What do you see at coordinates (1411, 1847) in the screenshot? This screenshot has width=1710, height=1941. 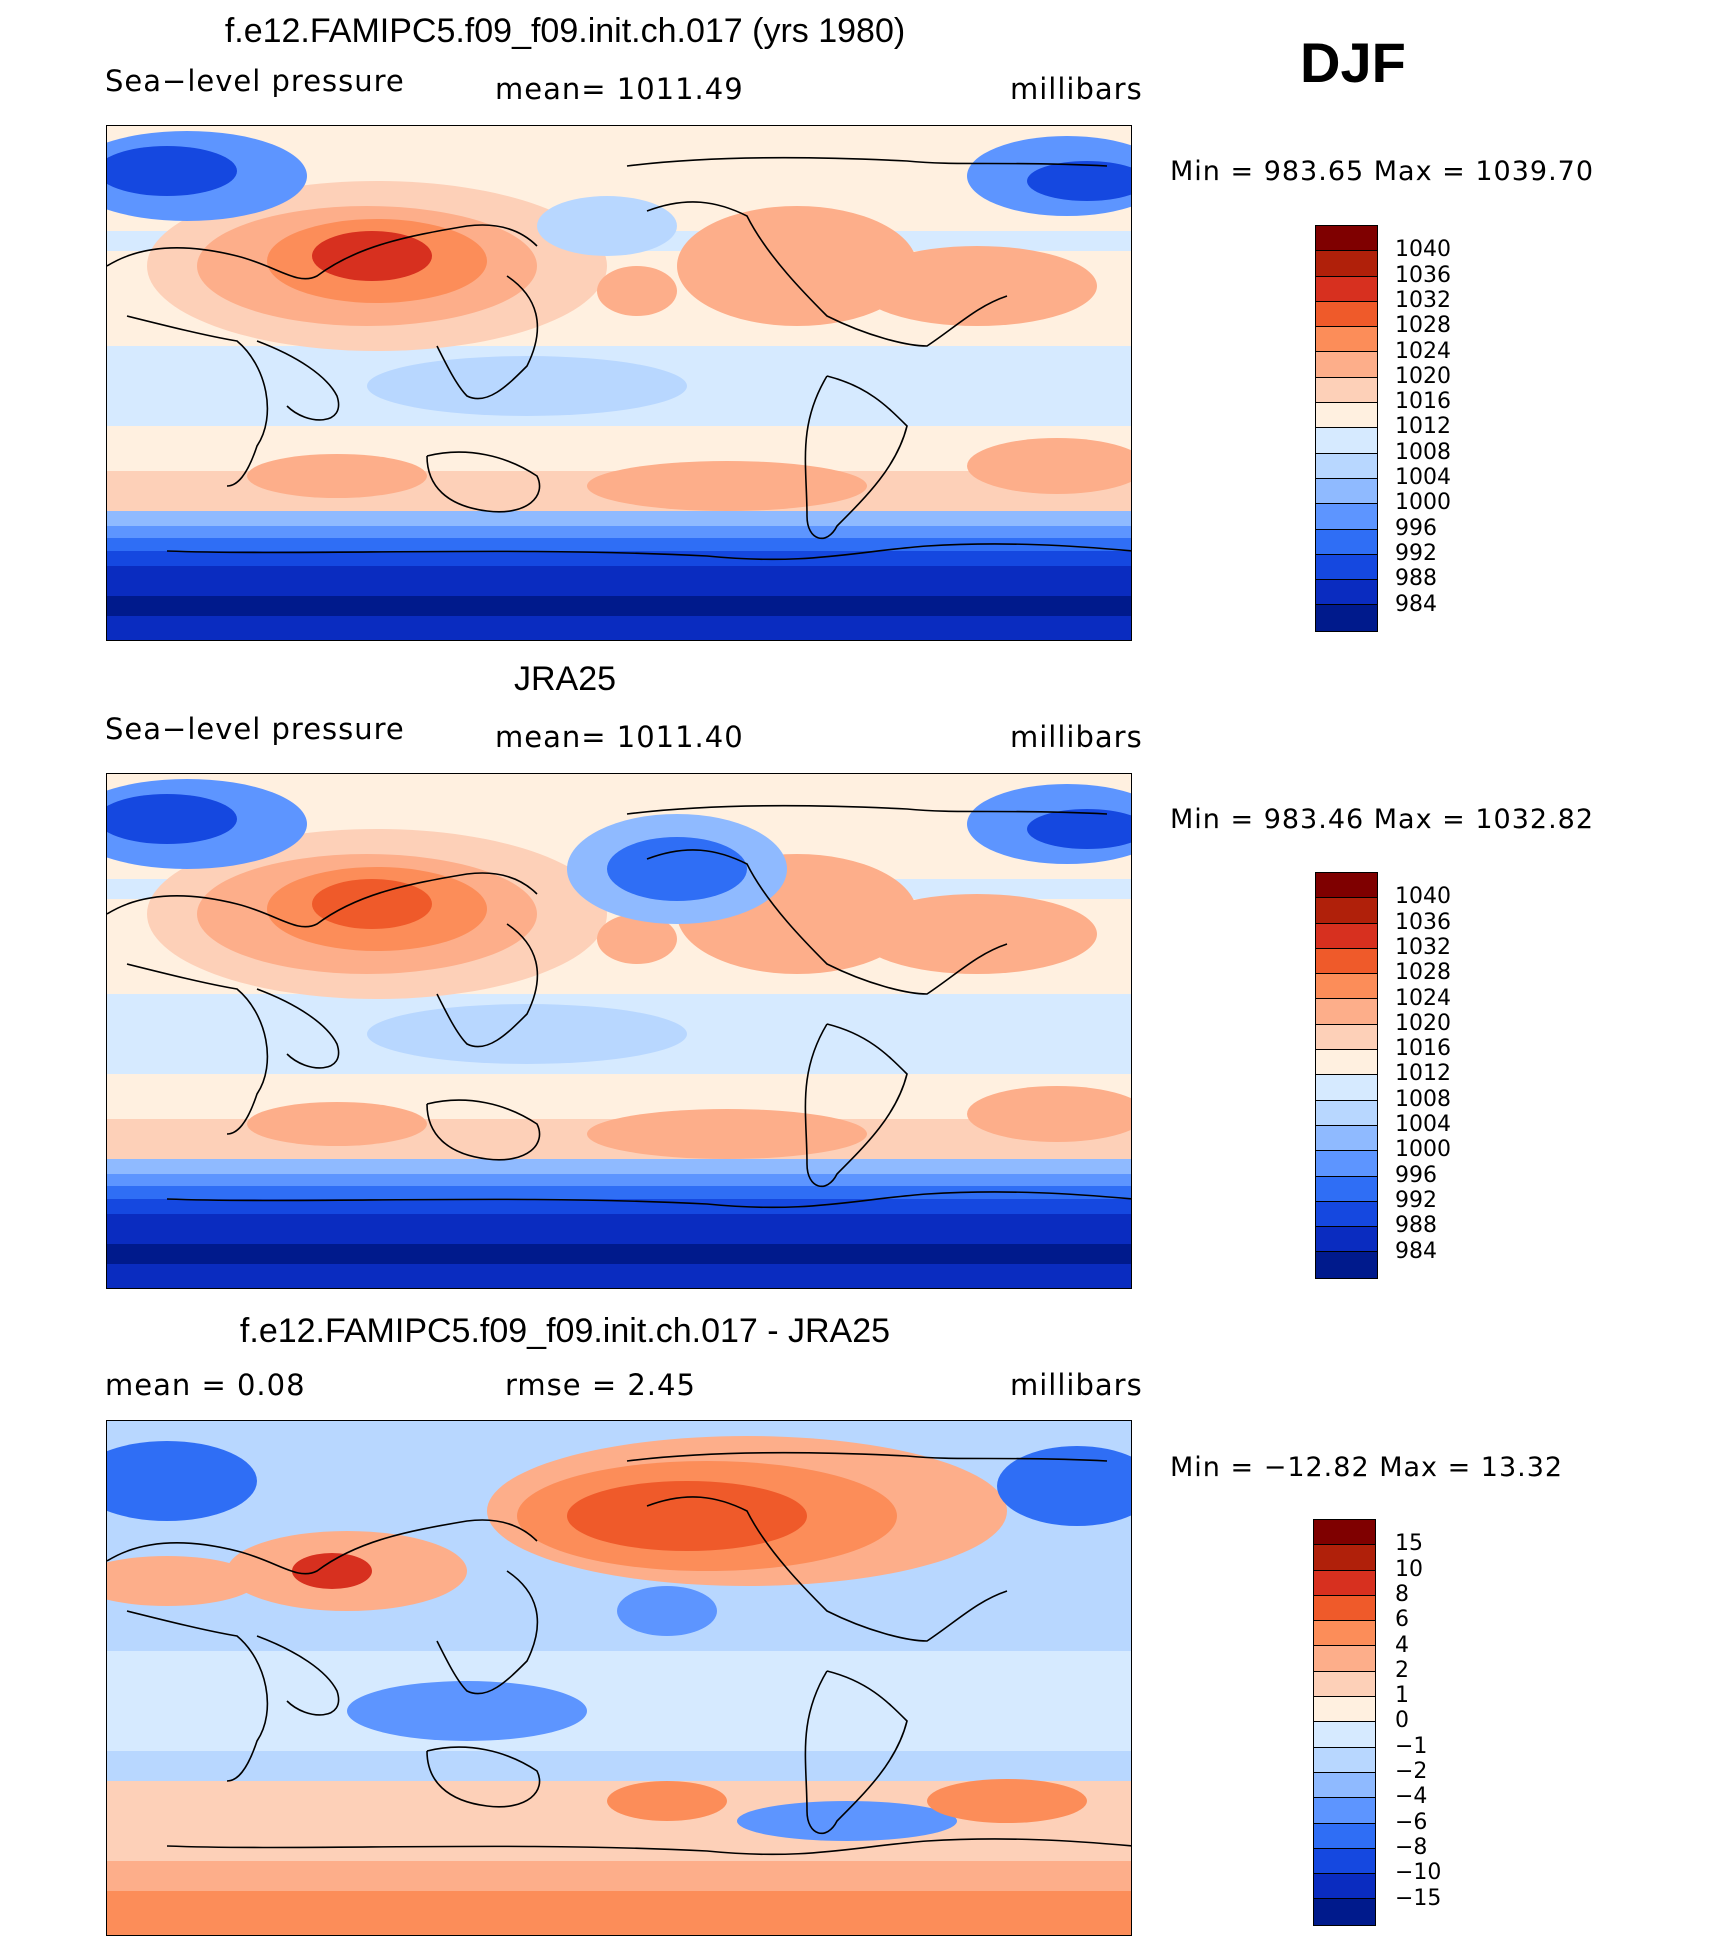 I see `colorbar-label: −8` at bounding box center [1411, 1847].